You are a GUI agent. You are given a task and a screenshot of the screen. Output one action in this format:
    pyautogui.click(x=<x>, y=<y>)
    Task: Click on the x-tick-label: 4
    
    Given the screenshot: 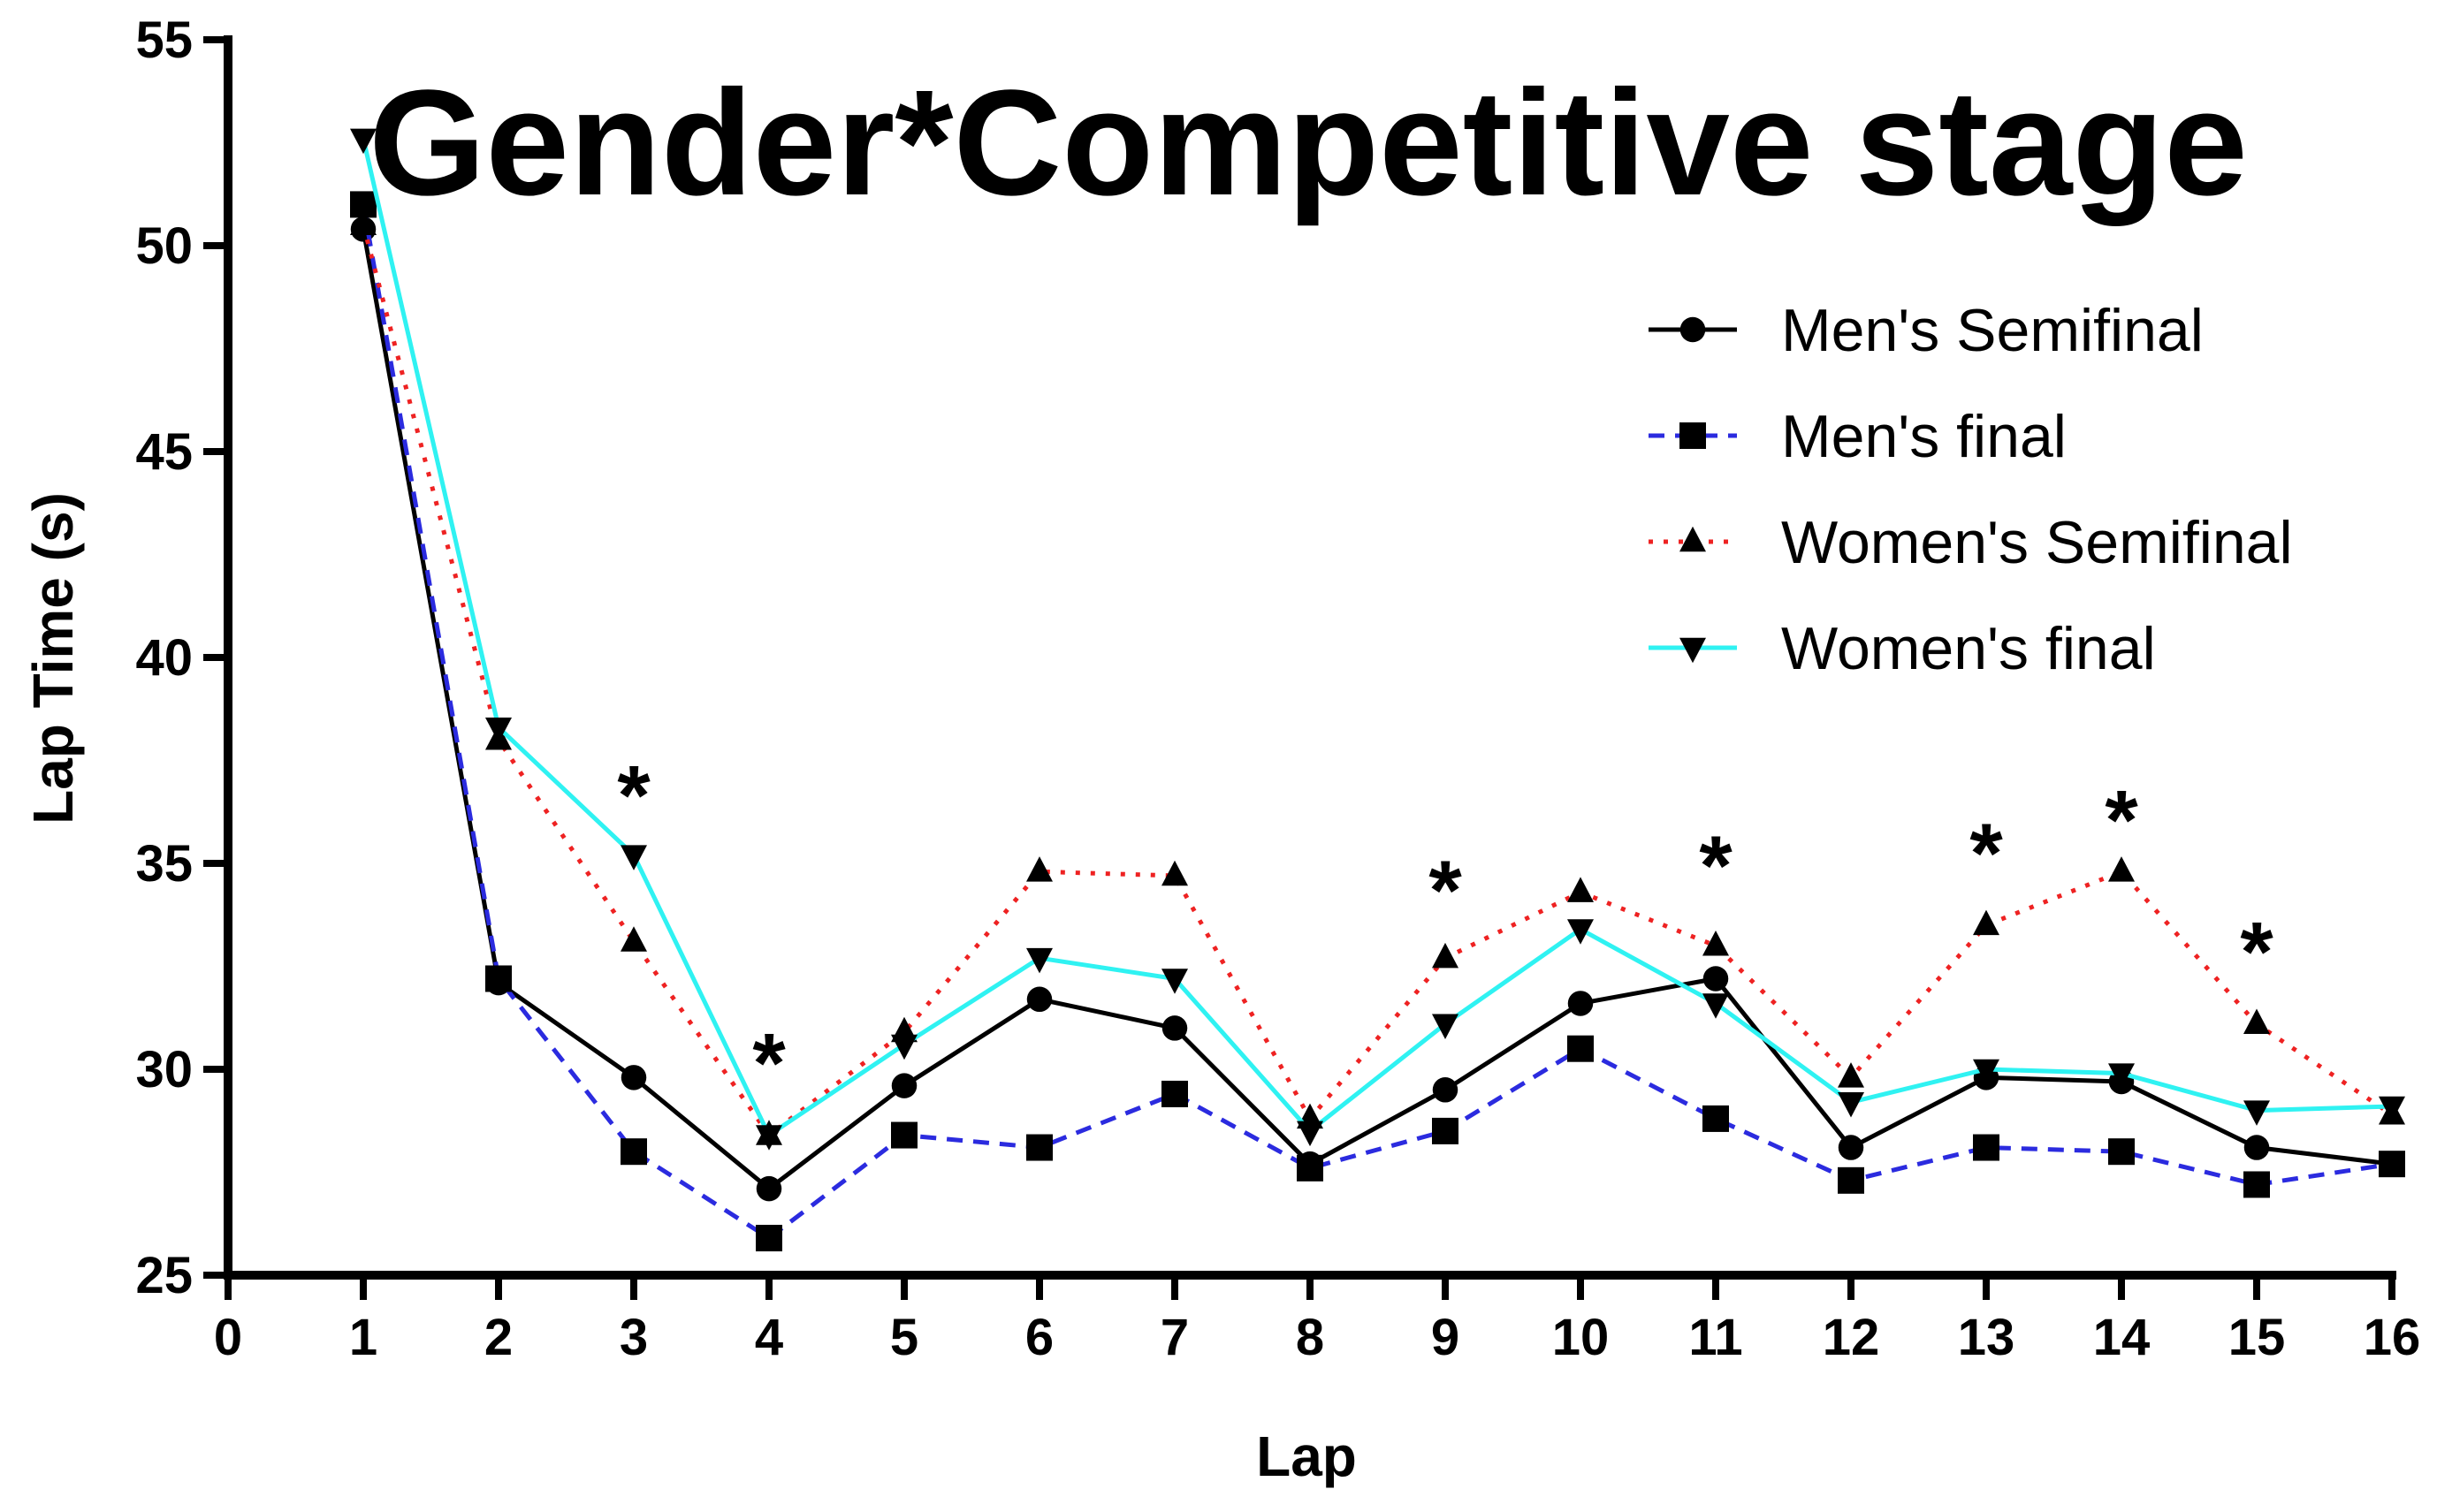 What is the action you would take?
    pyautogui.click(x=769, y=1337)
    